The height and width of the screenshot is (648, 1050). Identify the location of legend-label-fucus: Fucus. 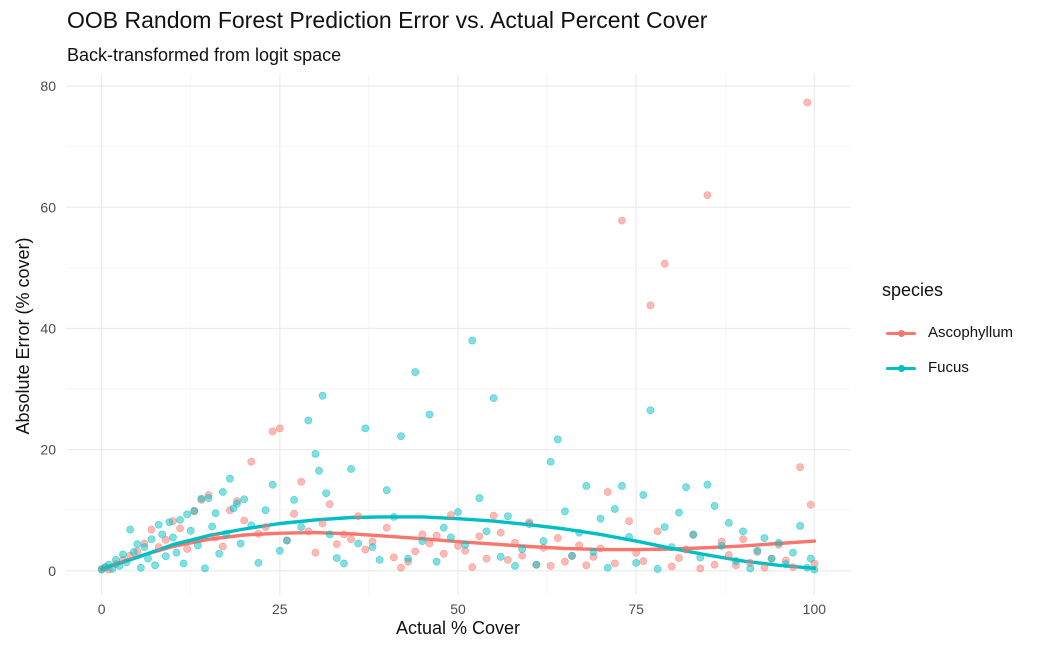
(948, 367).